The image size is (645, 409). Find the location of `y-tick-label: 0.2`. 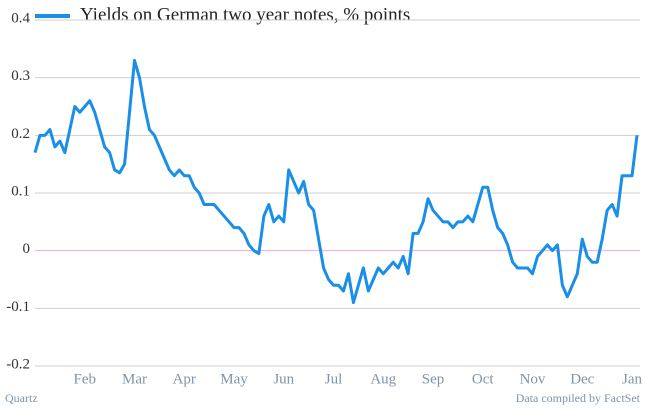

y-tick-label: 0.2 is located at coordinates (20, 134).